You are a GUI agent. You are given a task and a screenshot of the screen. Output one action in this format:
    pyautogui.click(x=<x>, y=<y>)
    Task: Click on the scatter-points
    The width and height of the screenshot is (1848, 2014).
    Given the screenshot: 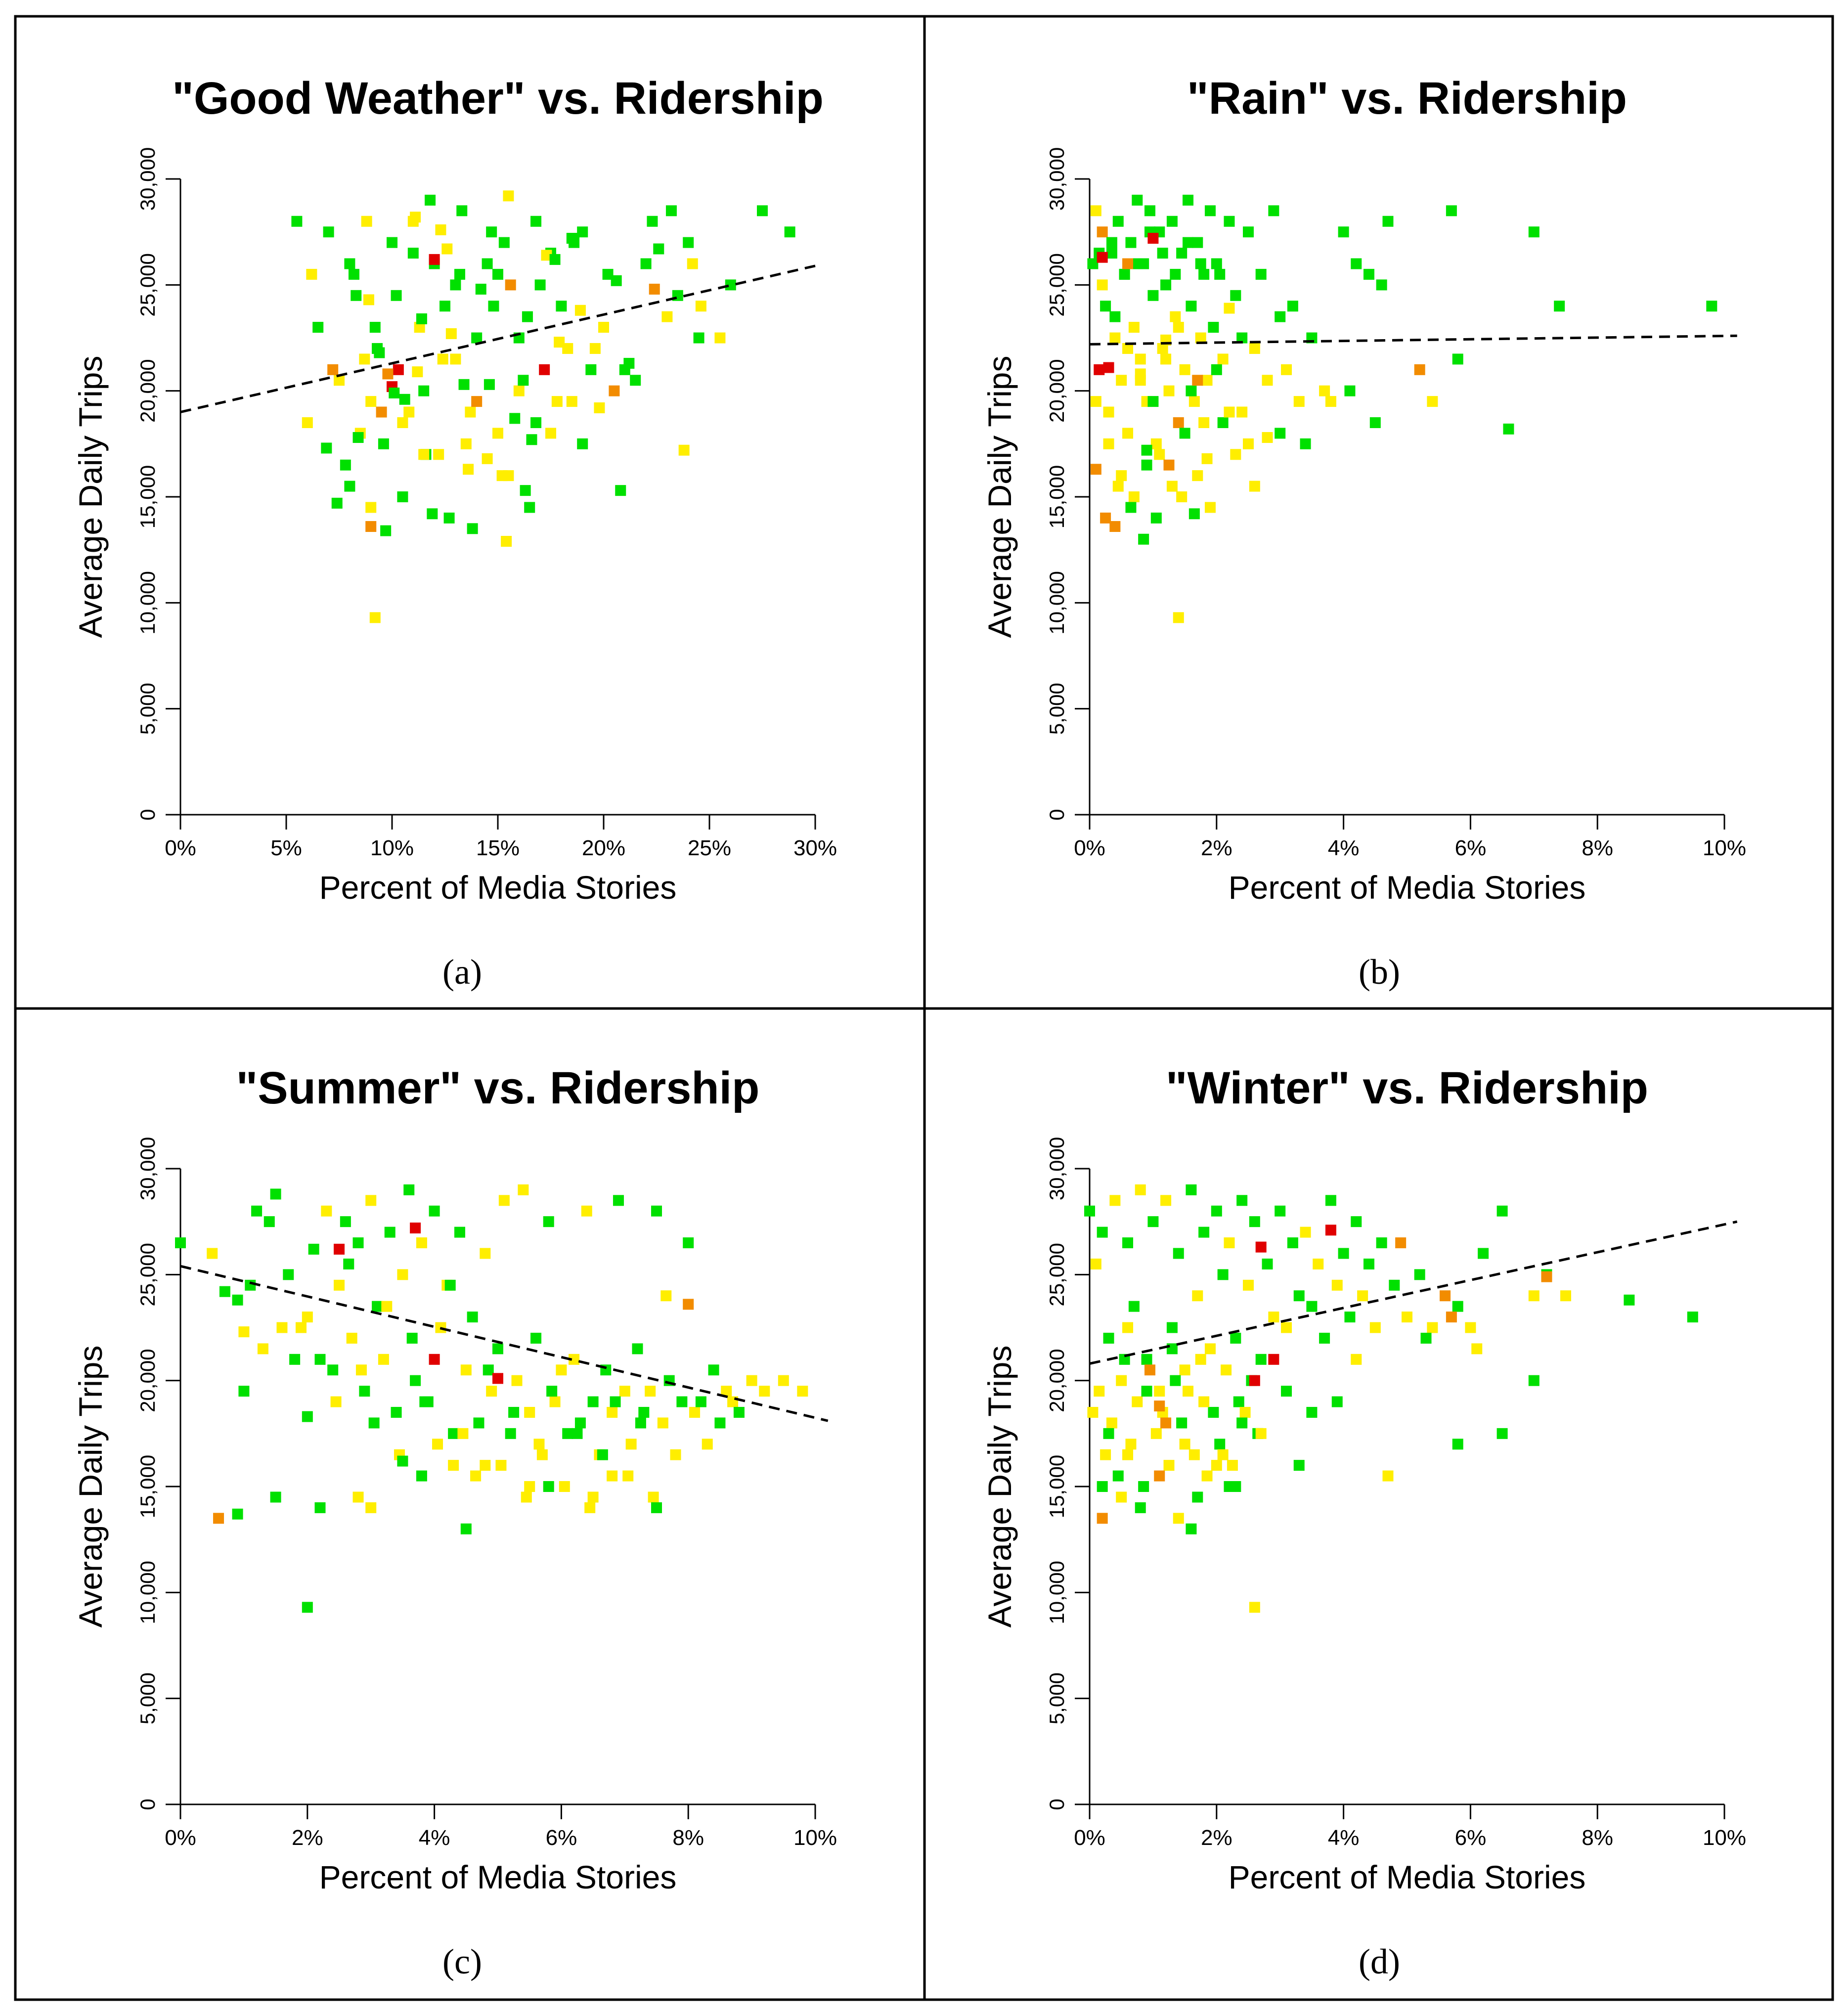 What is the action you would take?
    pyautogui.click(x=543, y=406)
    